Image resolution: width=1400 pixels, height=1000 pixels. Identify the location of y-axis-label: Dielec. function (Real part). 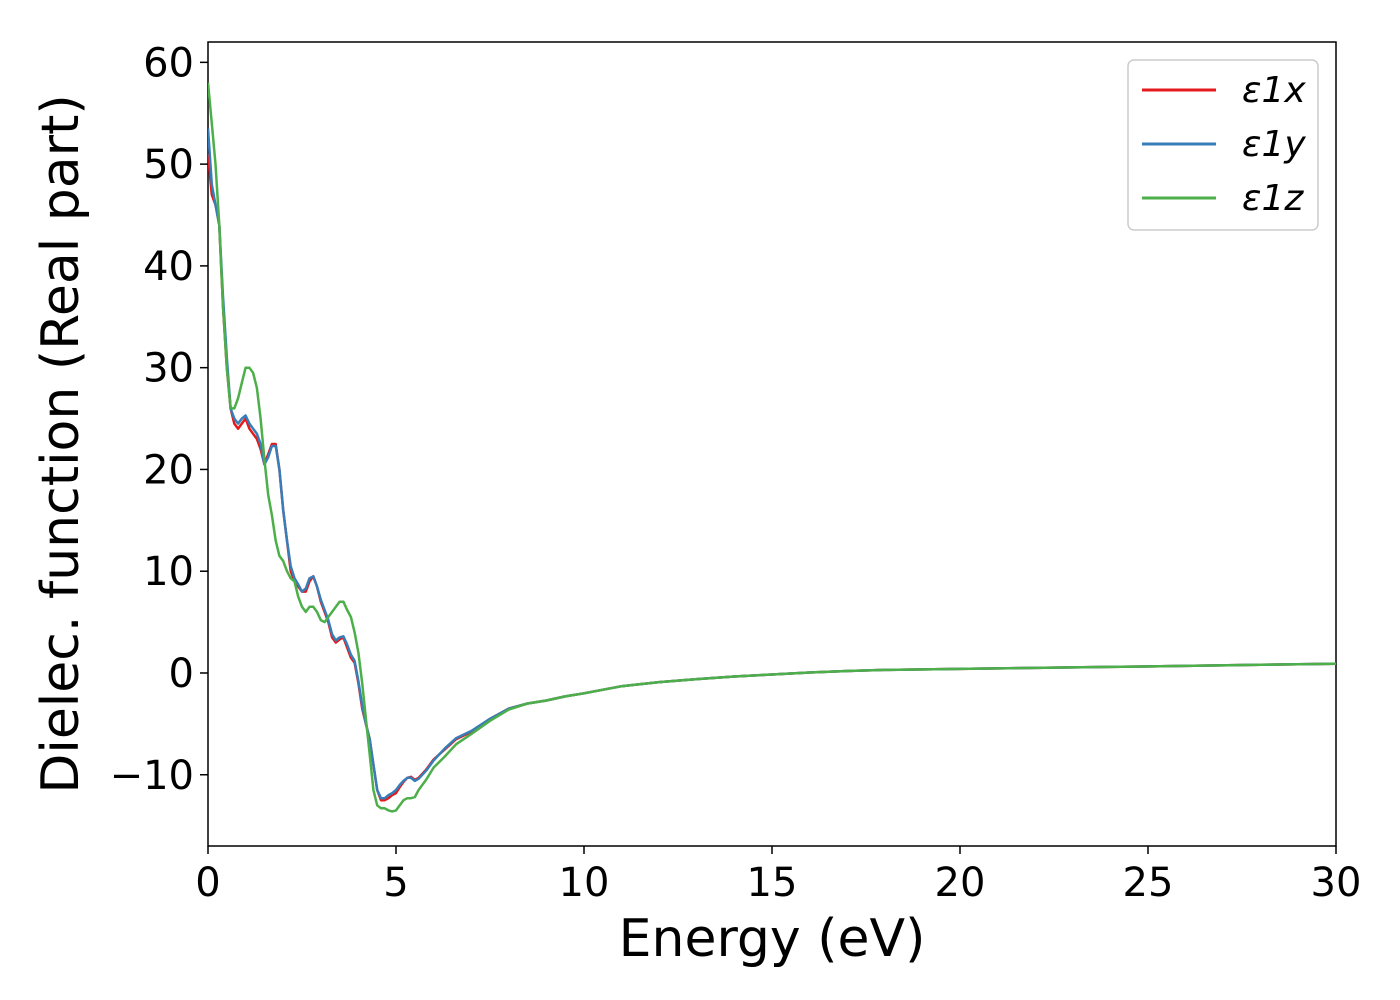
(61, 443).